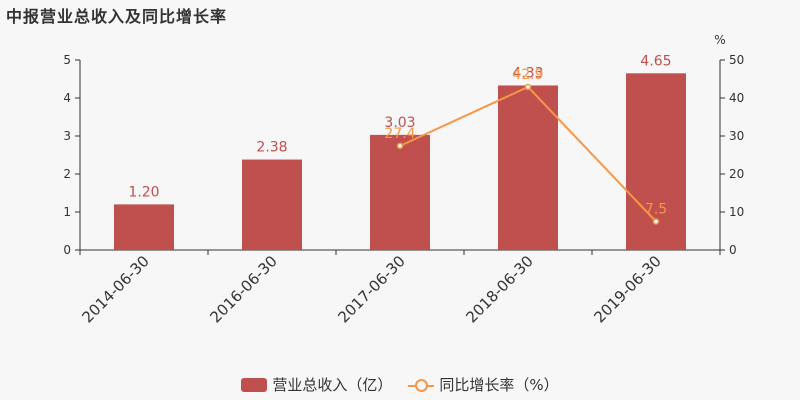 Image resolution: width=800 pixels, height=400 pixels. Describe the element at coordinates (656, 210) in the screenshot. I see `growth-value-label: 7.5` at that location.